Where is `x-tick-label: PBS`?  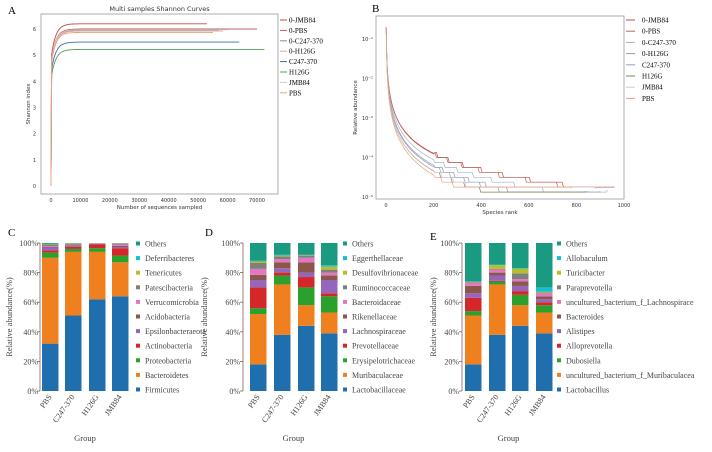 x-tick-label: PBS is located at coordinates (469, 401).